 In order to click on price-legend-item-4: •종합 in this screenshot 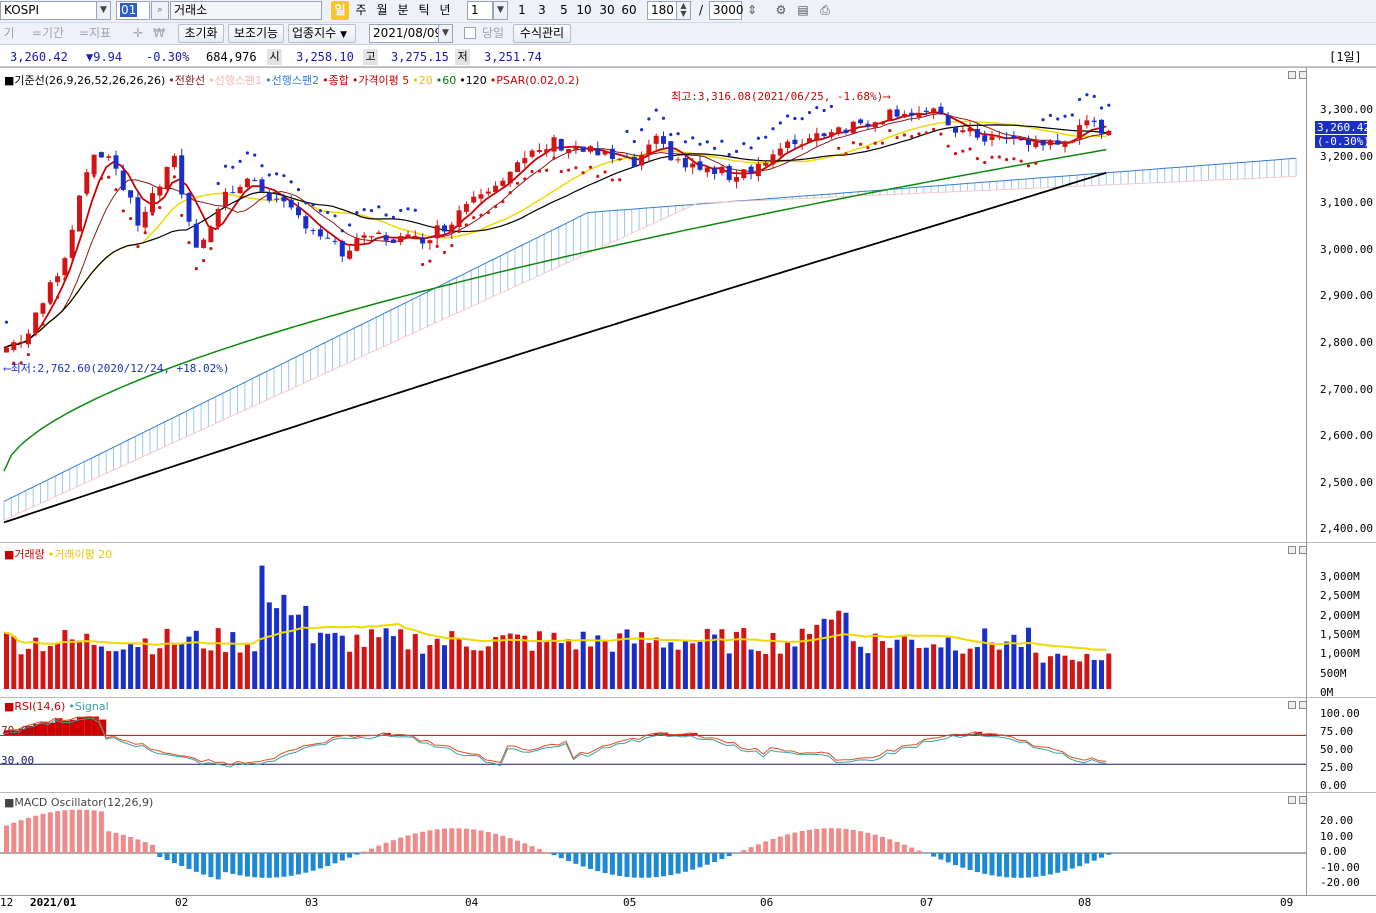, I will do `click(335, 80)`.